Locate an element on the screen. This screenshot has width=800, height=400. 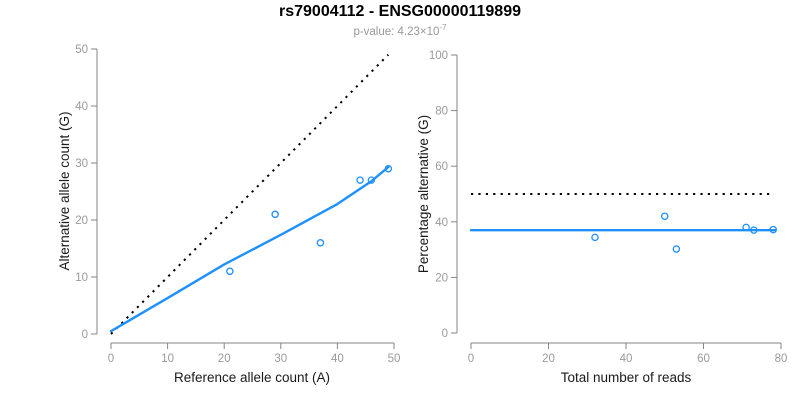
plot-title: rs79004112 - ENSG00000119899 is located at coordinates (400, 11).